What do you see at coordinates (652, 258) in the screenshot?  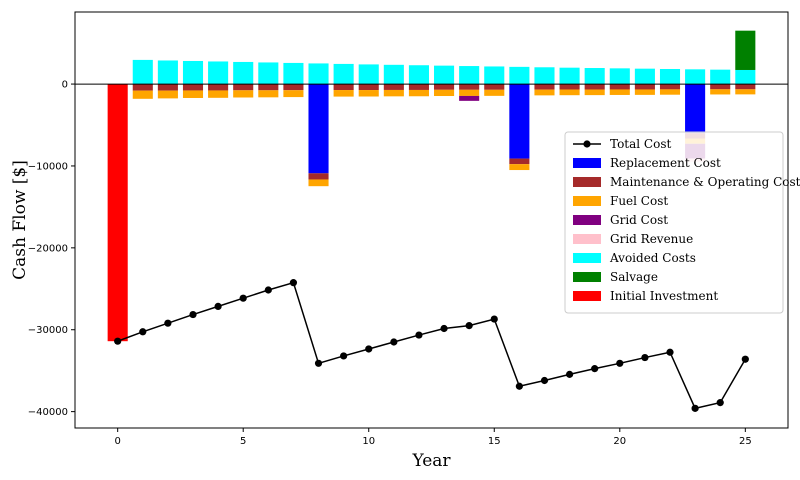 I see `legend-label-avoided: Avoided Costs` at bounding box center [652, 258].